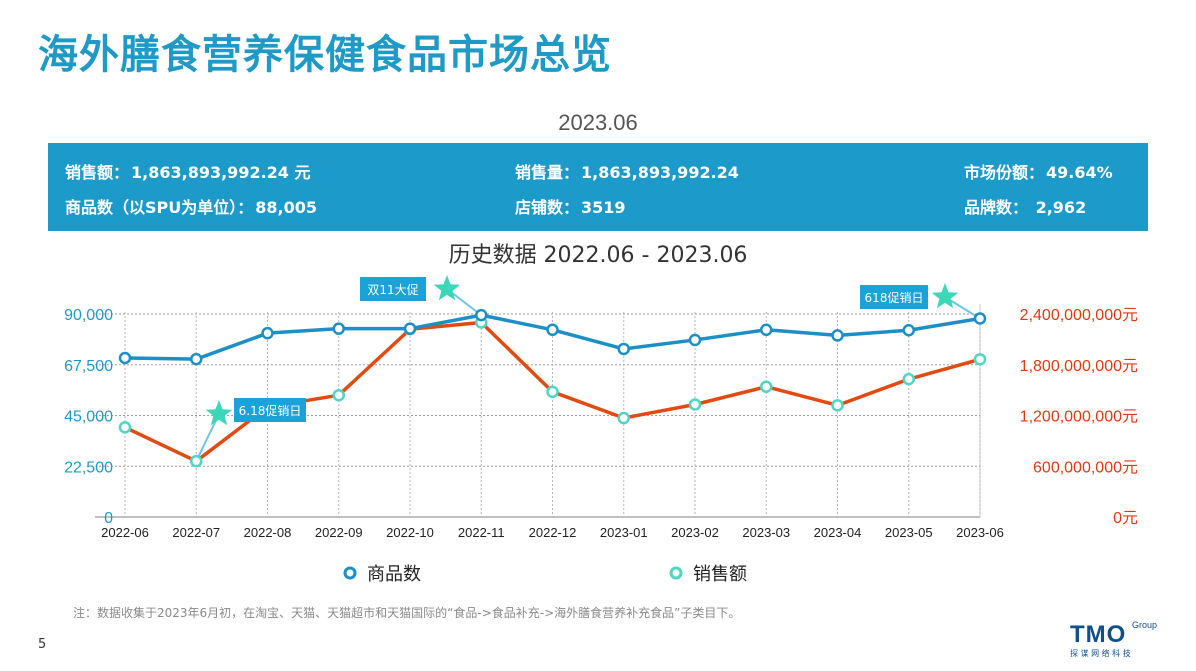 This screenshot has width=1196, height=671. What do you see at coordinates (598, 255) in the screenshot?
I see `chart-title: 历史数据 2022.06 - 2023.06` at bounding box center [598, 255].